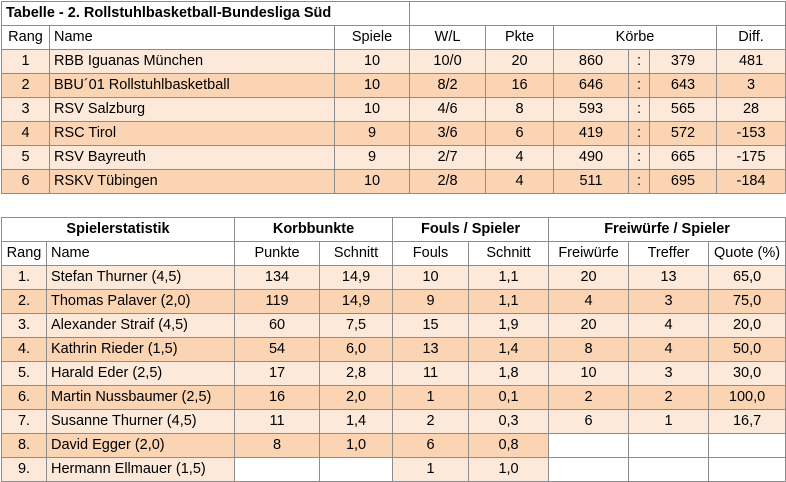 The width and height of the screenshot is (786, 482). Describe the element at coordinates (509, 301) in the screenshot. I see `player-fouls-avg: 1,1` at that location.